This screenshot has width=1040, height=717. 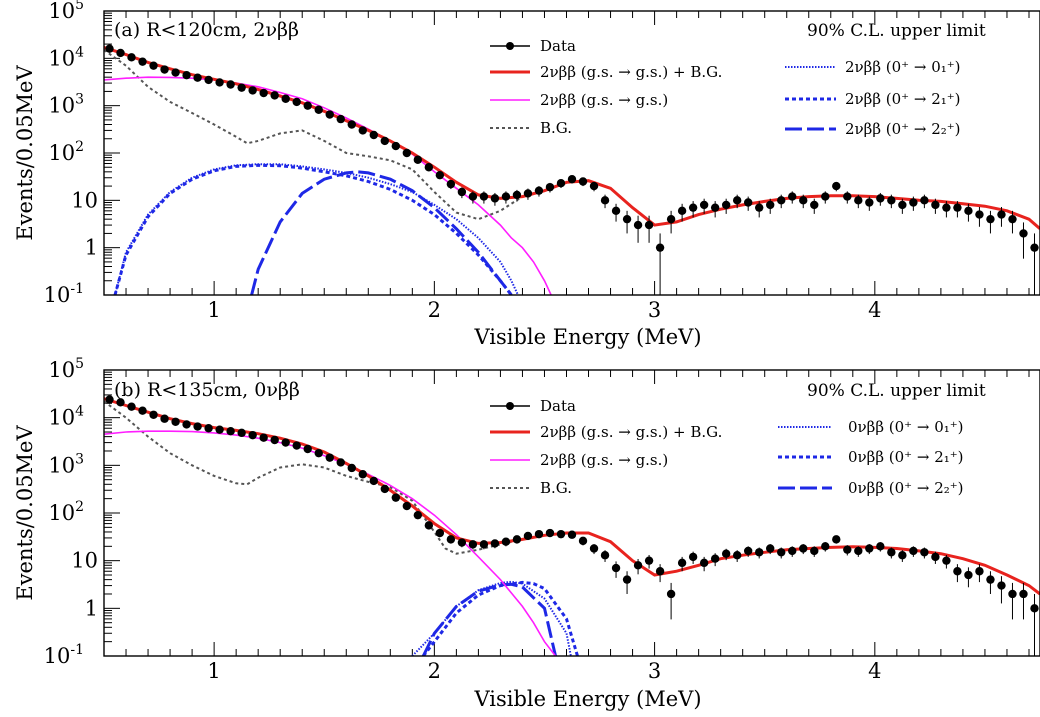 What do you see at coordinates (66, 464) in the screenshot?
I see `y-tick-label: 10³` at bounding box center [66, 464].